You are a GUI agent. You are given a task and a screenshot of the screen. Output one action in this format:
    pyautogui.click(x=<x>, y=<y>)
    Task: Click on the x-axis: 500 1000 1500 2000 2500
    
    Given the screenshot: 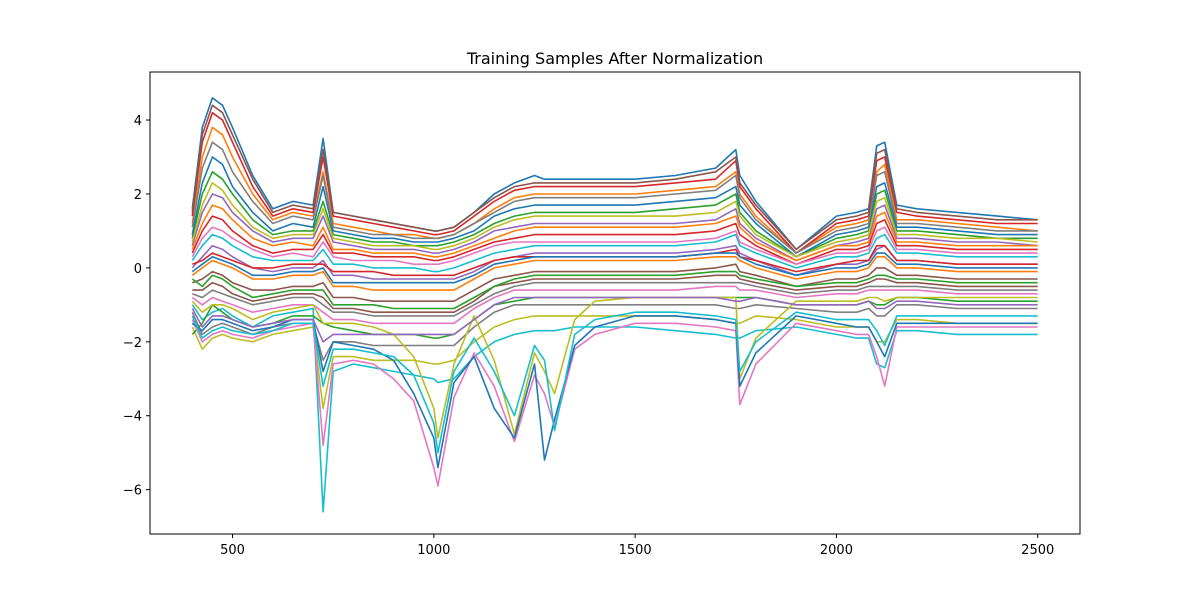 What is the action you would take?
    pyautogui.click(x=637, y=546)
    